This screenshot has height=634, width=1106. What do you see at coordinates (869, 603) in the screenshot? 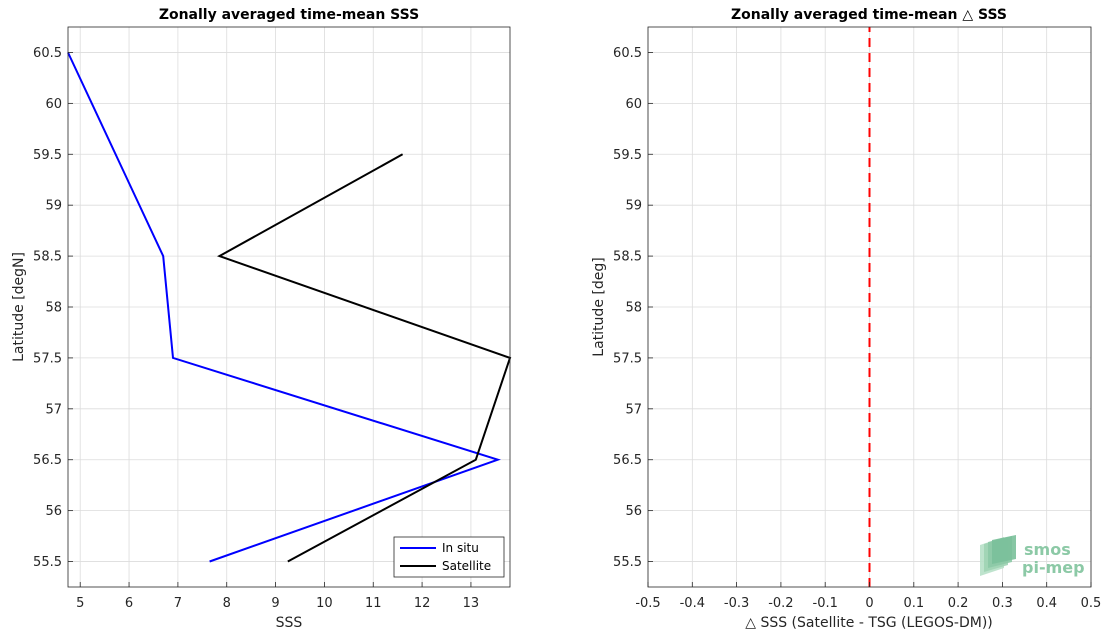
I see `x-tick-label: 0` at bounding box center [869, 603].